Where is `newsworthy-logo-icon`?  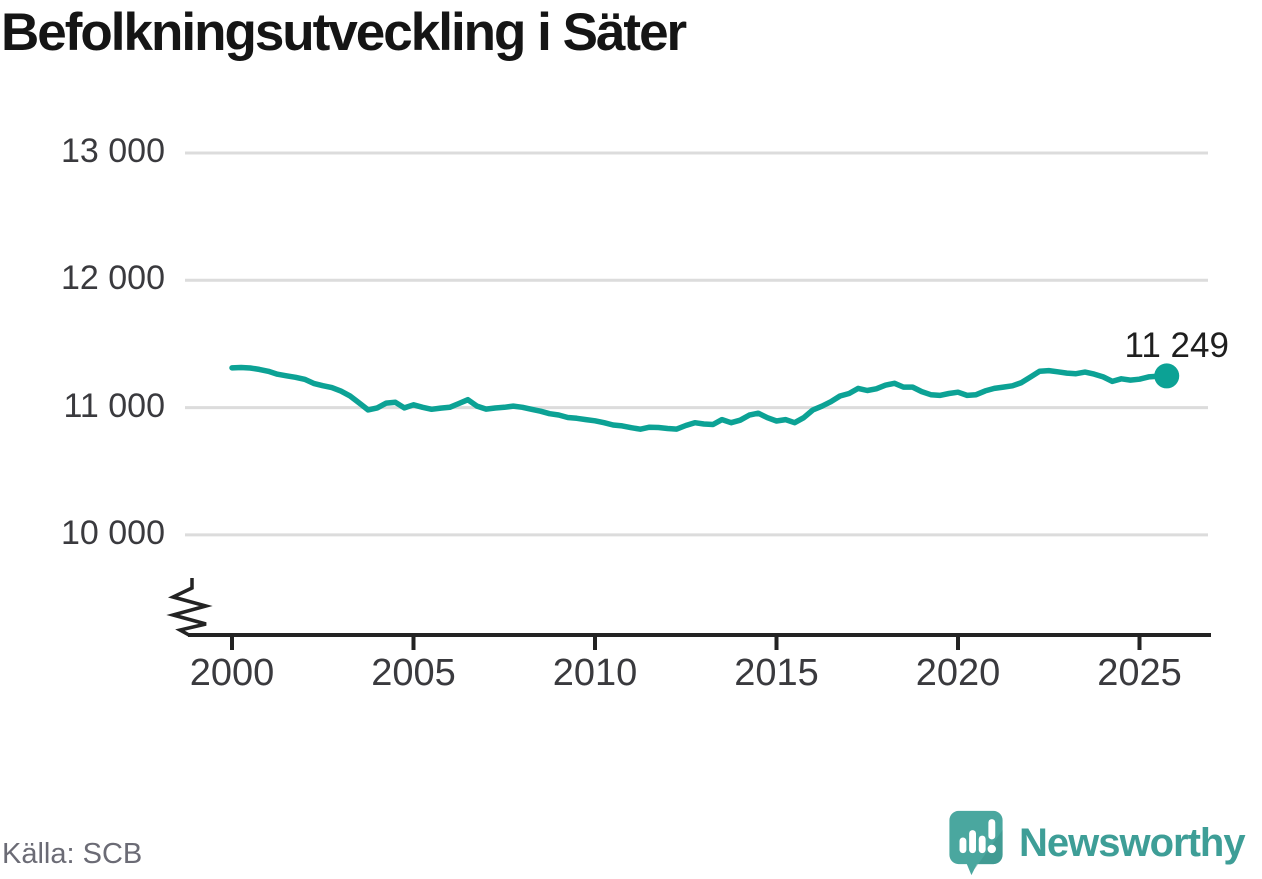 newsworthy-logo-icon is located at coordinates (976, 843).